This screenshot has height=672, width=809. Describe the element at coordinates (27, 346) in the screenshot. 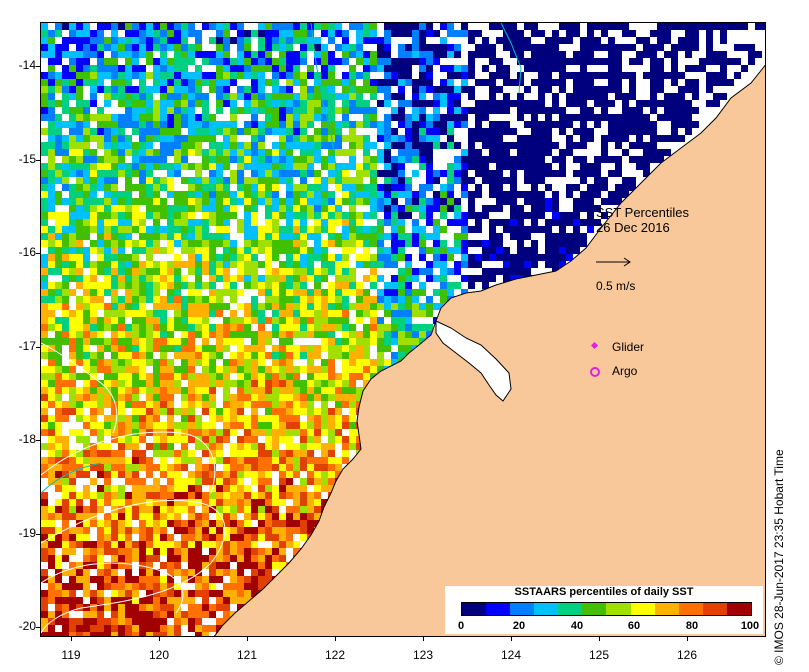

I see `lat-tick: -17` at that location.